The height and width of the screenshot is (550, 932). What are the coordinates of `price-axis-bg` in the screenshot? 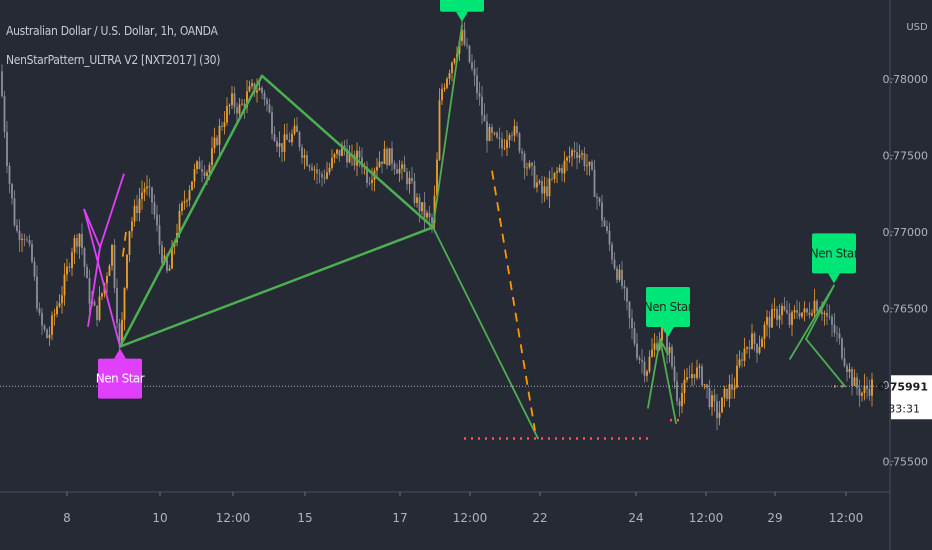 It's located at (911, 275).